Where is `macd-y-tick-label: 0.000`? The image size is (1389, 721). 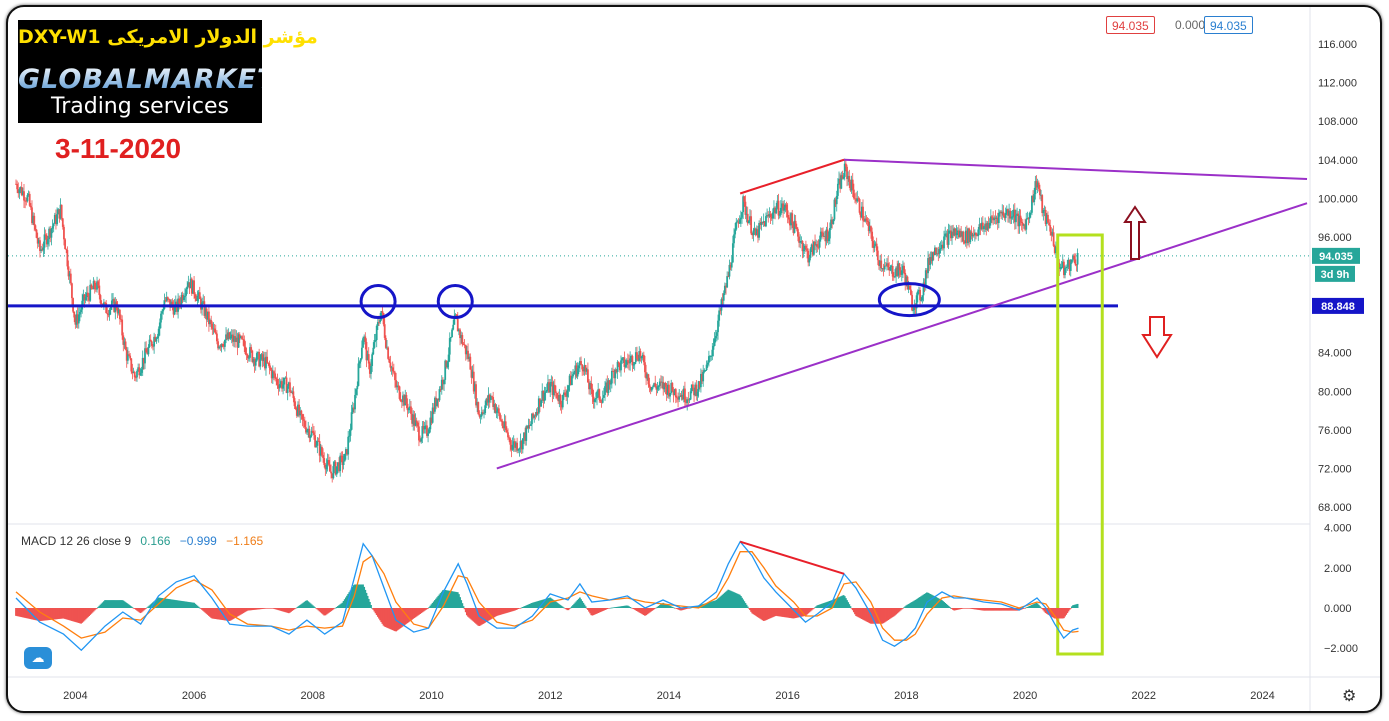
macd-y-tick-label: 0.000 is located at coordinates (1338, 609).